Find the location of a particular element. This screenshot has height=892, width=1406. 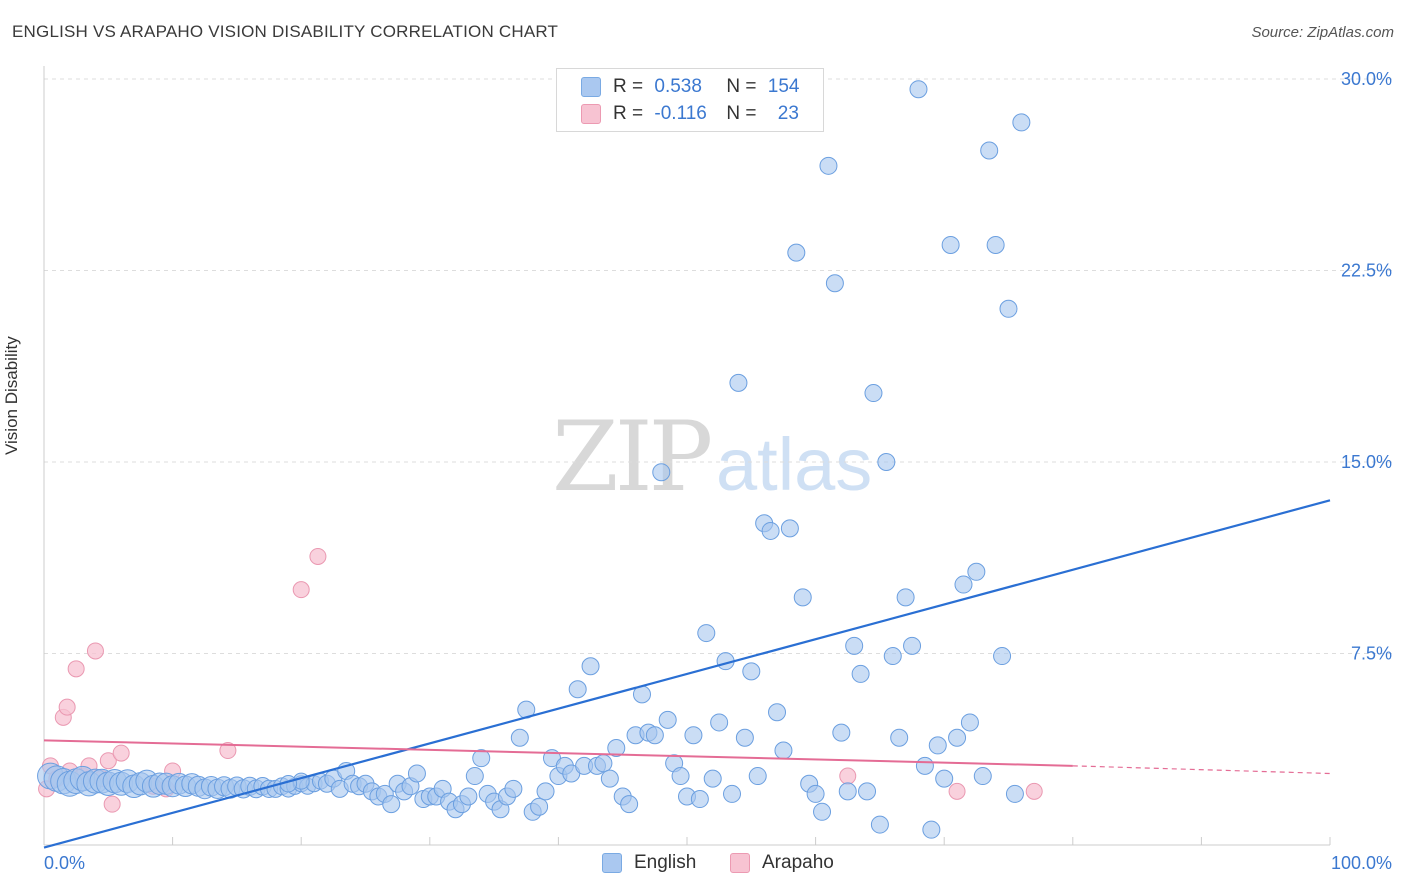

legend-r-value: -0.116 is located at coordinates (680, 113).